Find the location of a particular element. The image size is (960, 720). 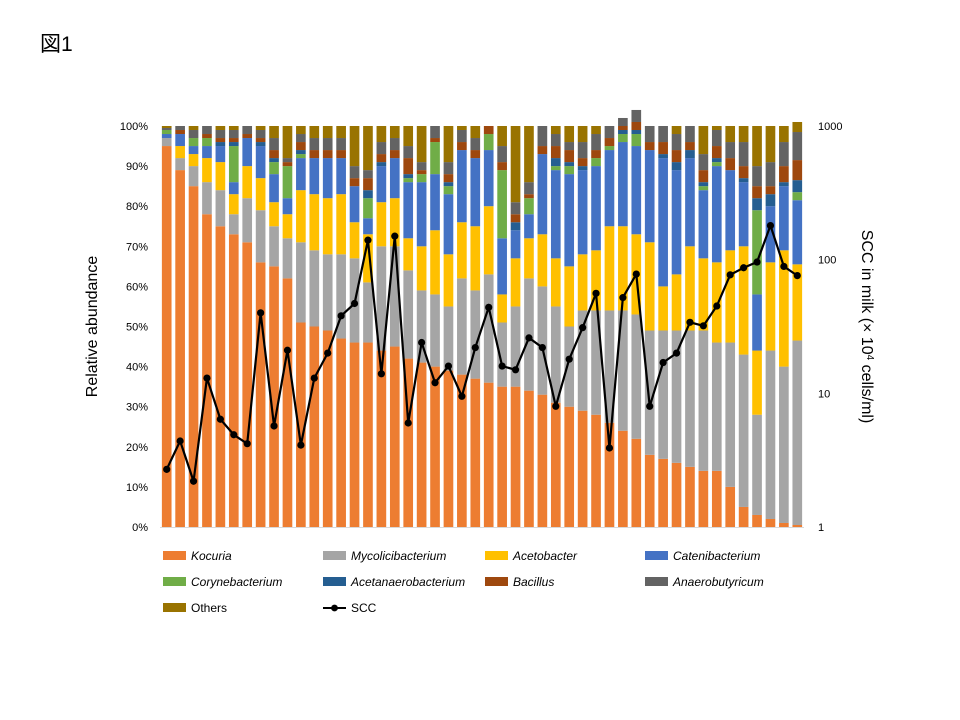

legend-swatch is located at coordinates (334, 555).